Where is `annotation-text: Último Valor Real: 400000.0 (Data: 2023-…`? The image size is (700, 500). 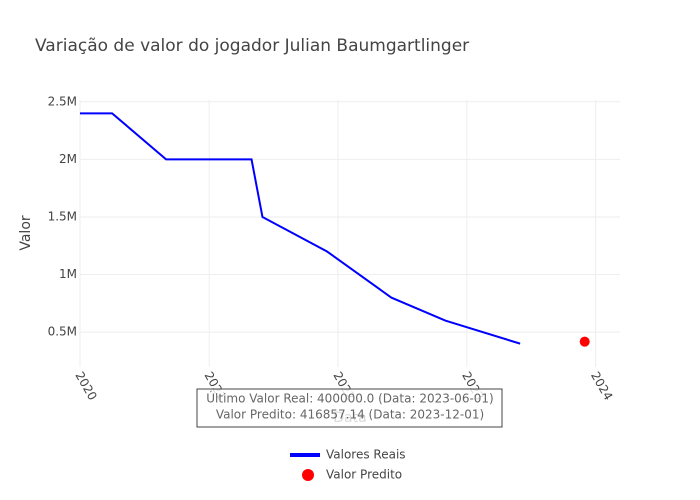
annotation-text: Último Valor Real: 400000.0 (Data: 2023-… is located at coordinates (349, 398).